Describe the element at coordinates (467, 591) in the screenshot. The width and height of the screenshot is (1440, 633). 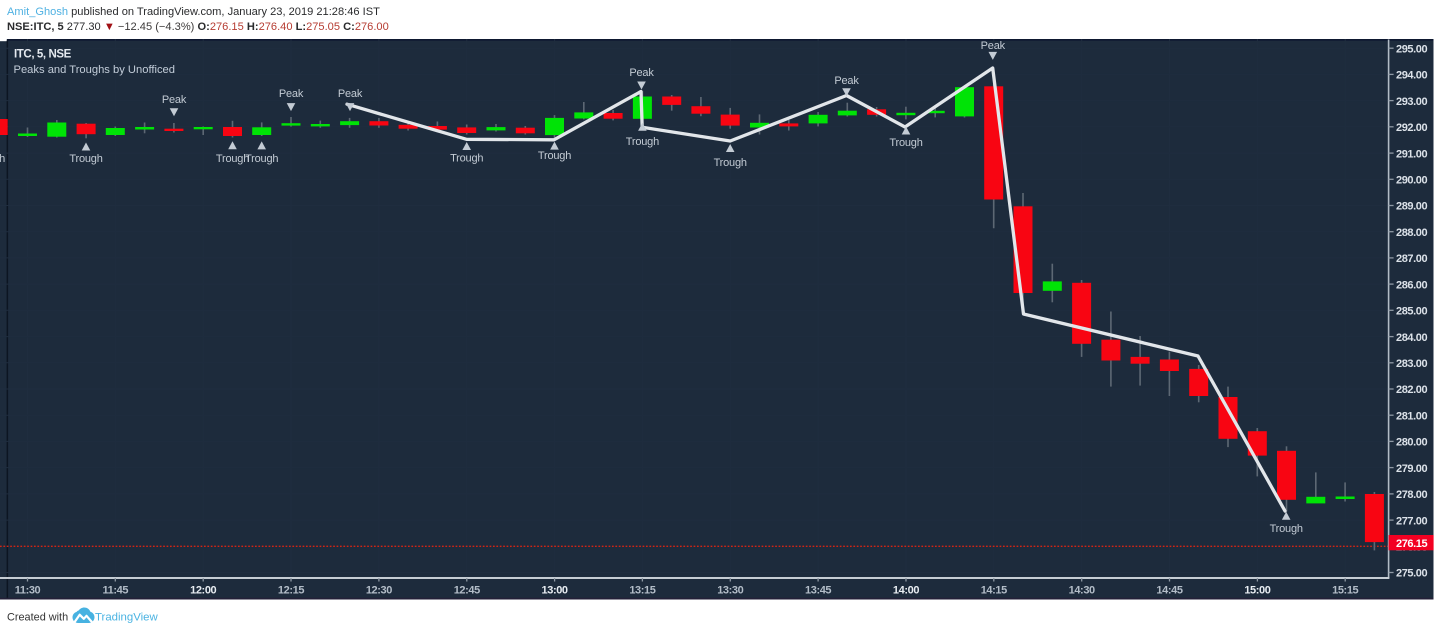
I see `svg-text: 12:45` at that location.